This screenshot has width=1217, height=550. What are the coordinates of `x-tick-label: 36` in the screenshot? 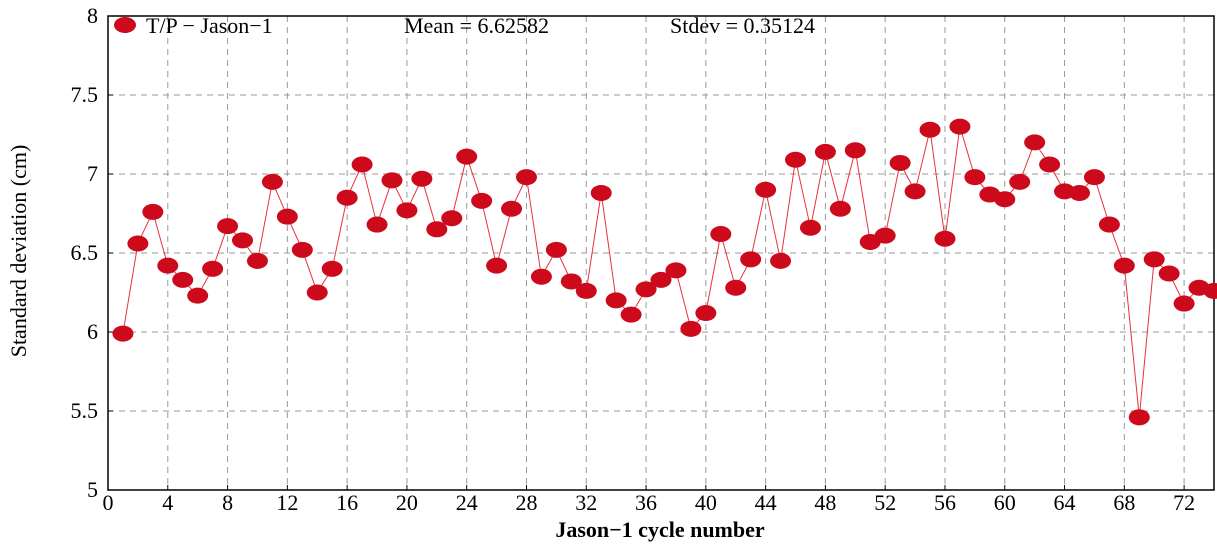 It's located at (646, 502).